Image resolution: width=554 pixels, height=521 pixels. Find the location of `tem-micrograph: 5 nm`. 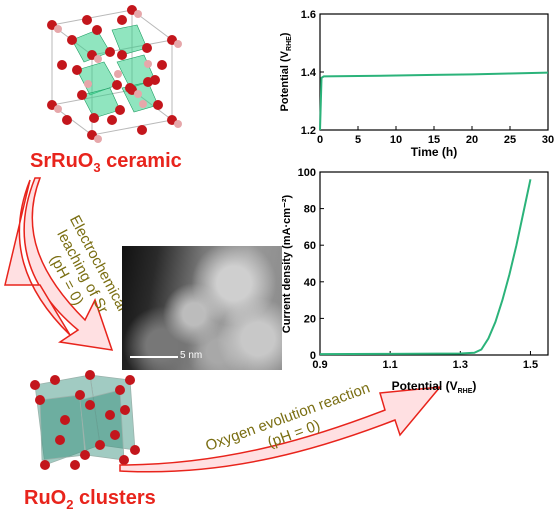

tem-micrograph: 5 nm is located at coordinates (202, 308).